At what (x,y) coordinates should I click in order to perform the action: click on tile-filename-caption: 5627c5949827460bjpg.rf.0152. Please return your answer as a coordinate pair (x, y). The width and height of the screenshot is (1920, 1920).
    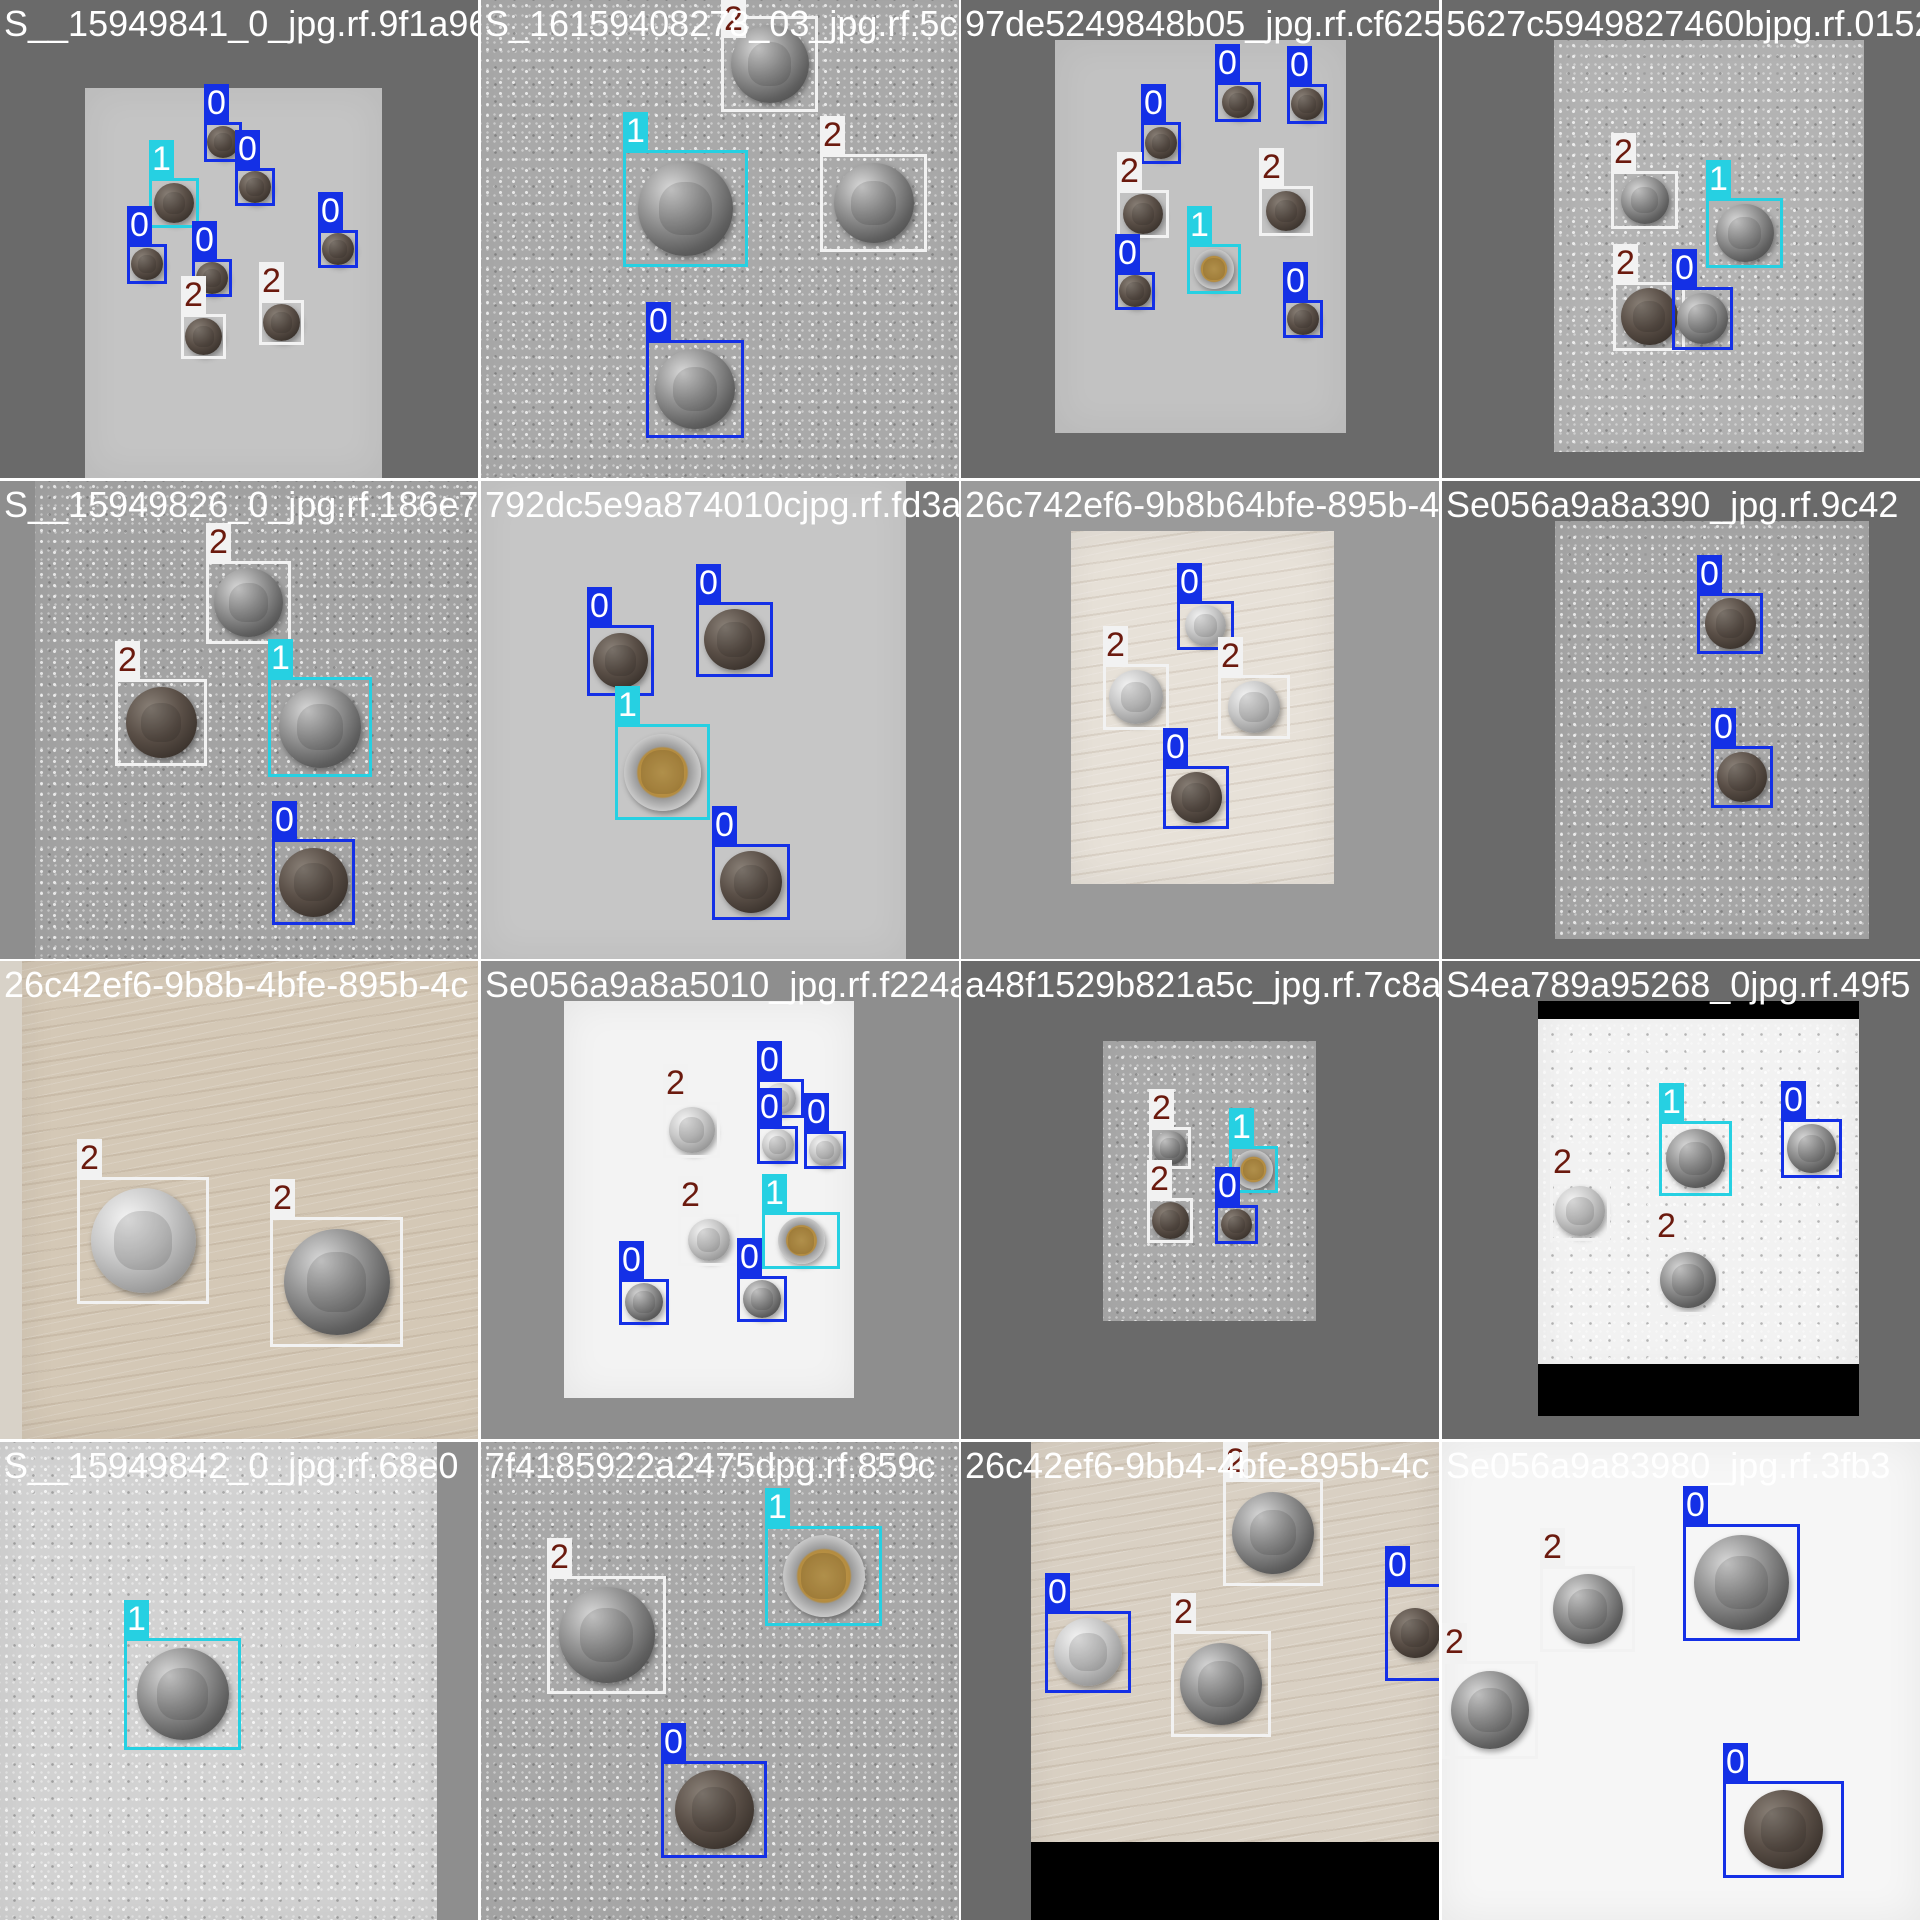
    Looking at the image, I should click on (1683, 23).